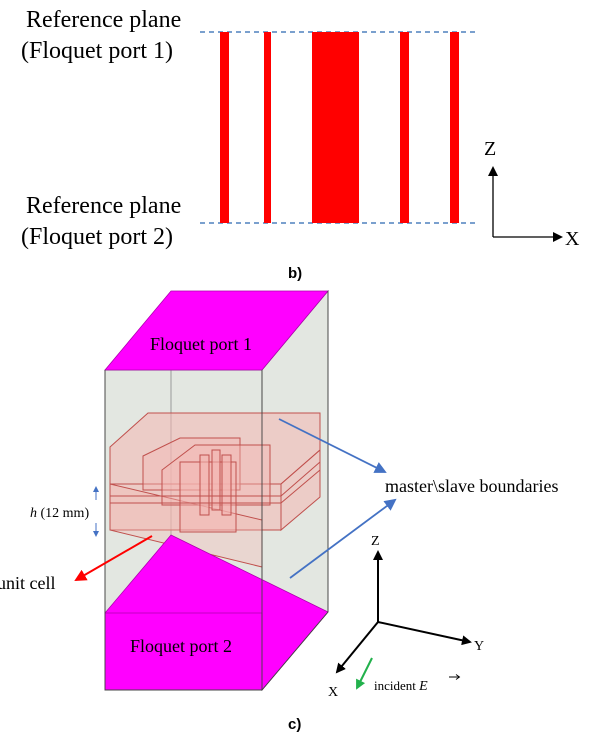 Image resolution: width=590 pixels, height=738 pixels. What do you see at coordinates (471, 486) in the screenshot?
I see `master-slave-boundaries-label: master\slave boundaries` at bounding box center [471, 486].